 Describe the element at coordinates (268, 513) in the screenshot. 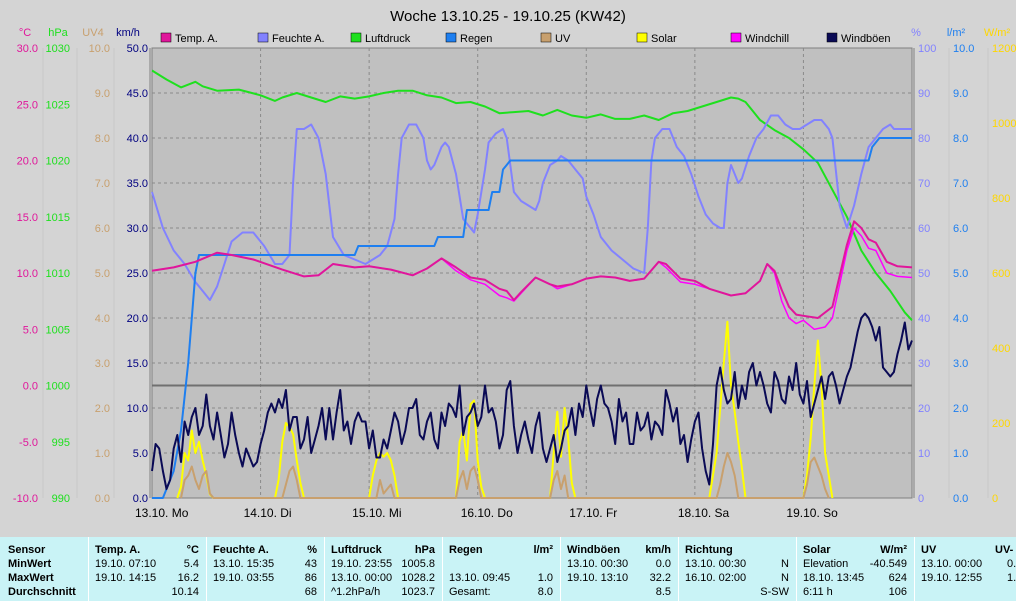

I see `x-tick-label: 14.10. Di` at that location.